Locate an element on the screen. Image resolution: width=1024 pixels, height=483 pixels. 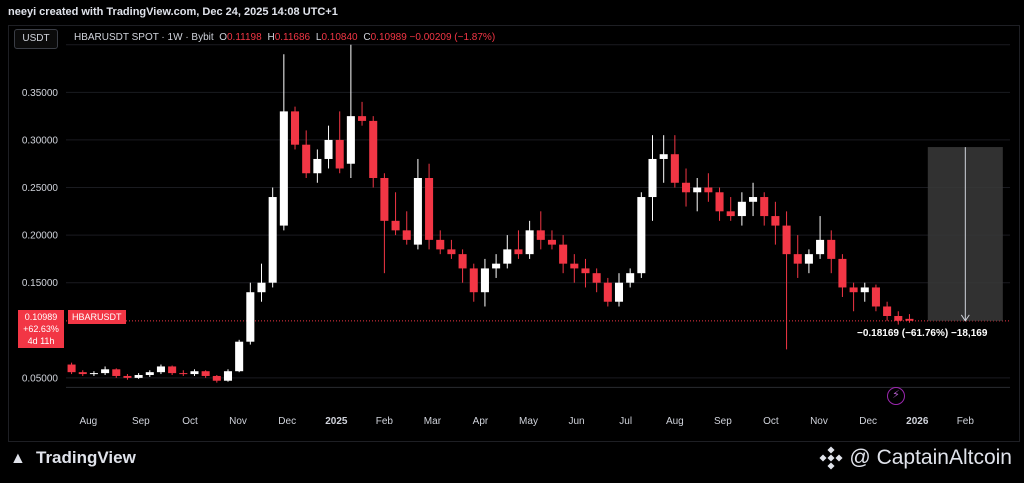
captainaltcoin-watermark: @ CaptainAltcoin is located at coordinates (915, 458).